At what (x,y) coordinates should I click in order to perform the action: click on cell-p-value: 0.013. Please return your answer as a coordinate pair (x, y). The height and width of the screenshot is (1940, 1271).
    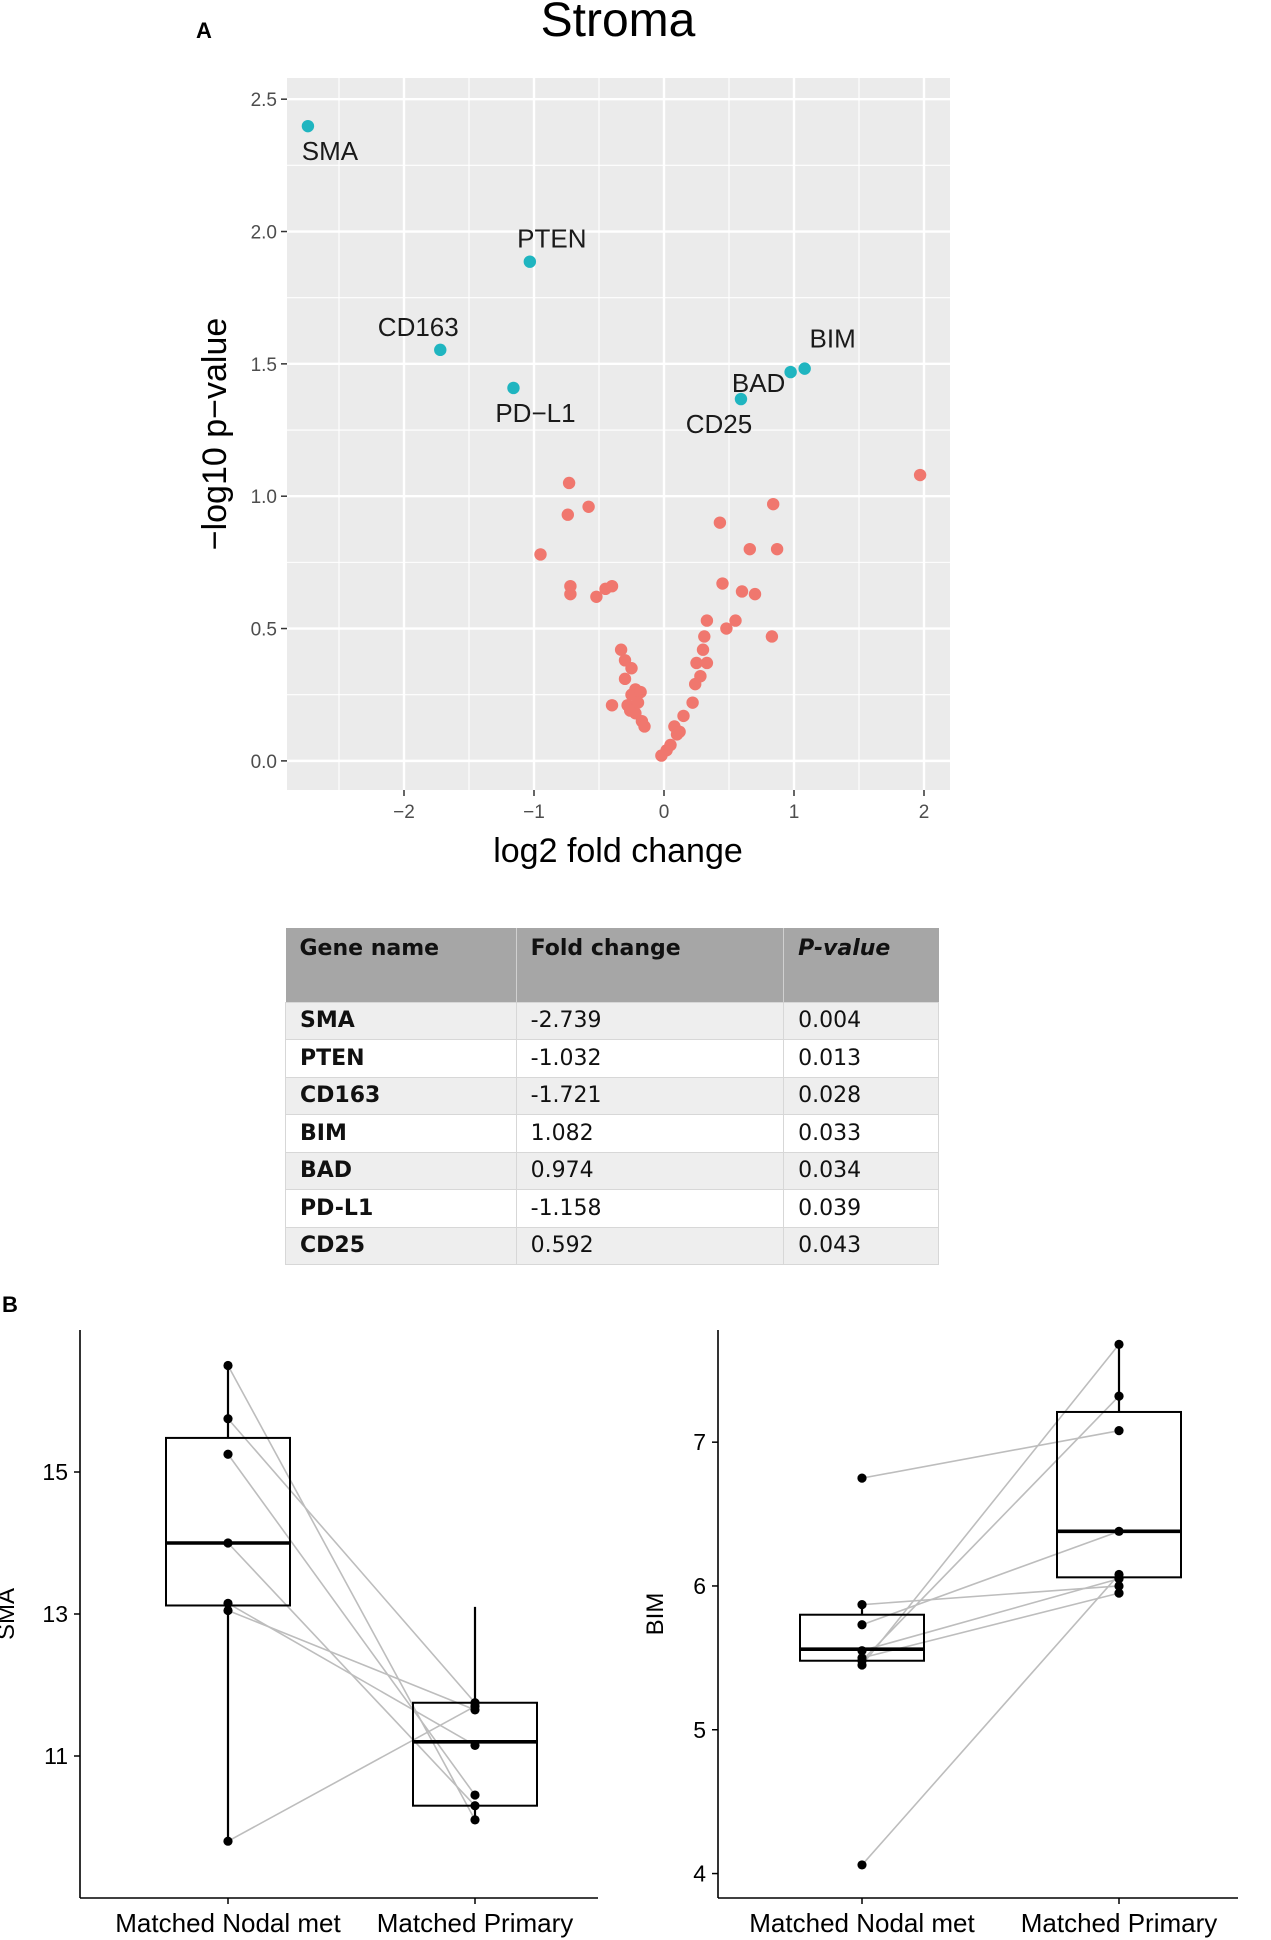
    Looking at the image, I should click on (861, 1058).